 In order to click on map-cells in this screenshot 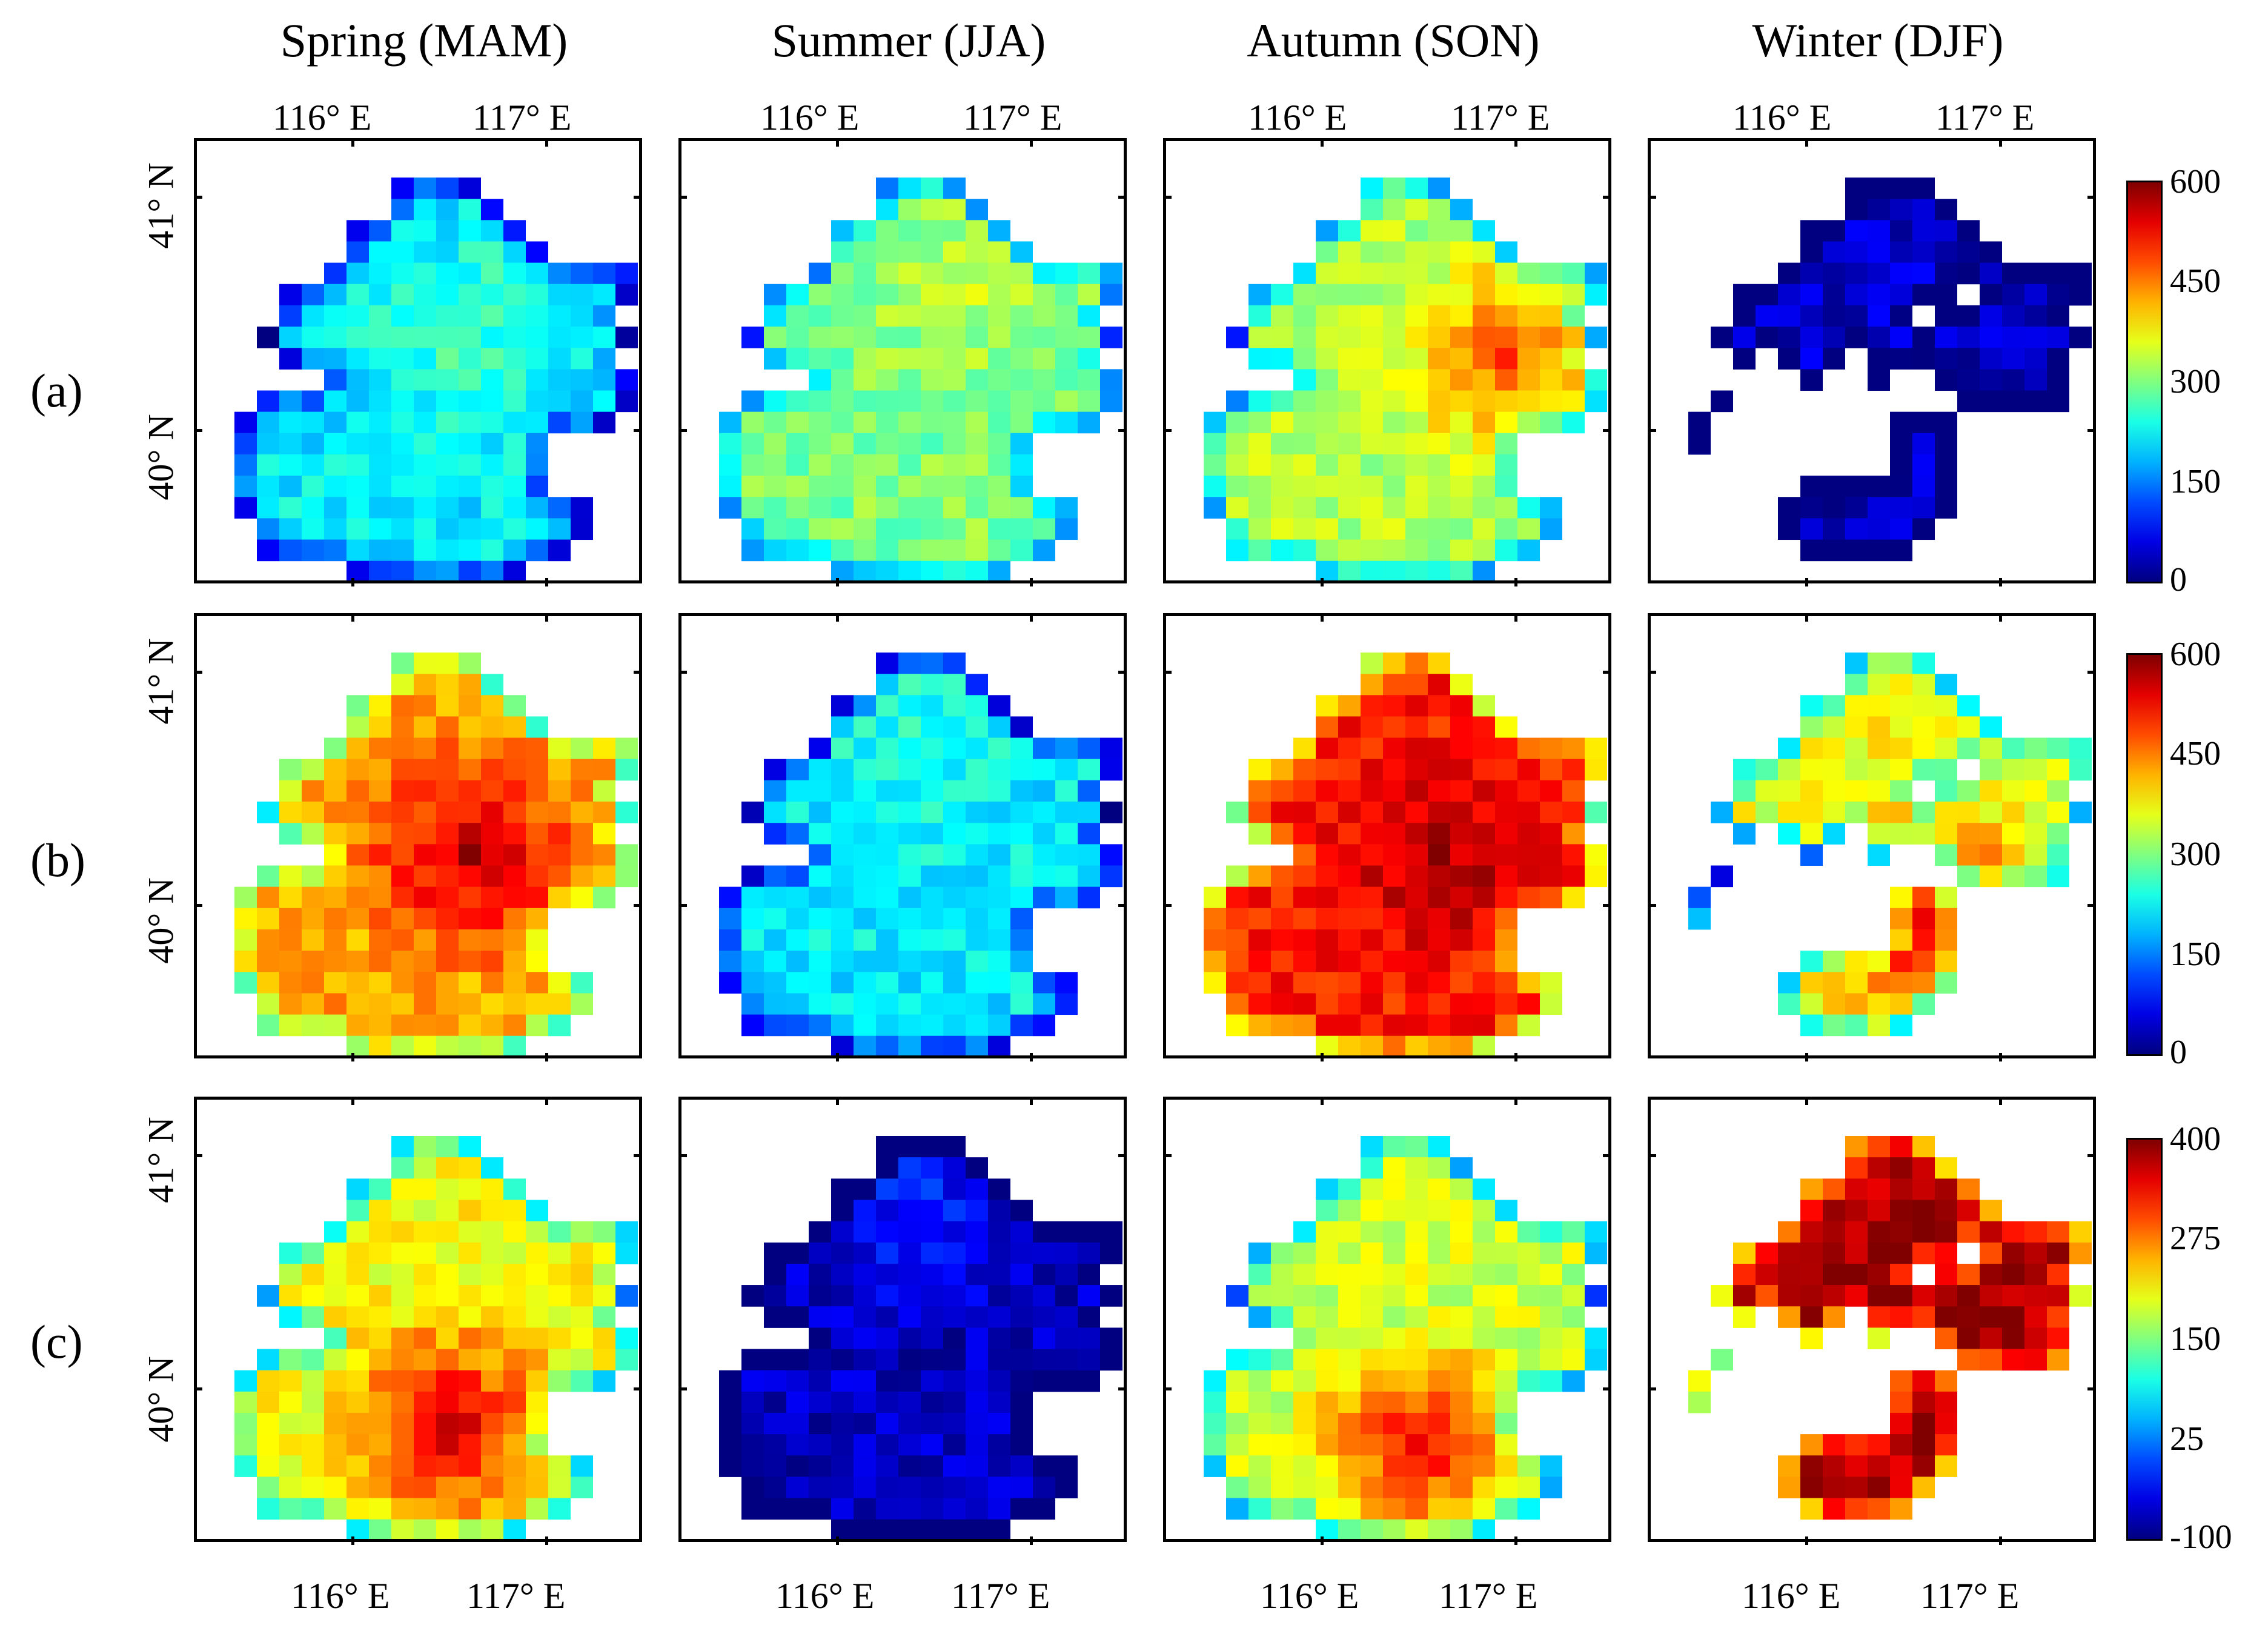, I will do `click(436, 854)`.